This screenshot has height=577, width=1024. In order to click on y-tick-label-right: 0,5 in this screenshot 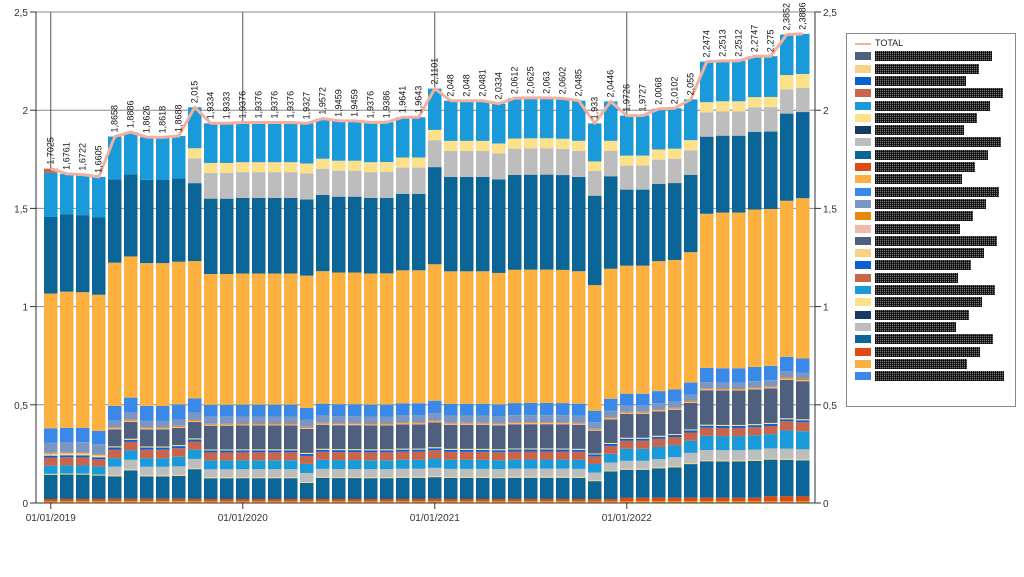, I will do `click(830, 406)`.